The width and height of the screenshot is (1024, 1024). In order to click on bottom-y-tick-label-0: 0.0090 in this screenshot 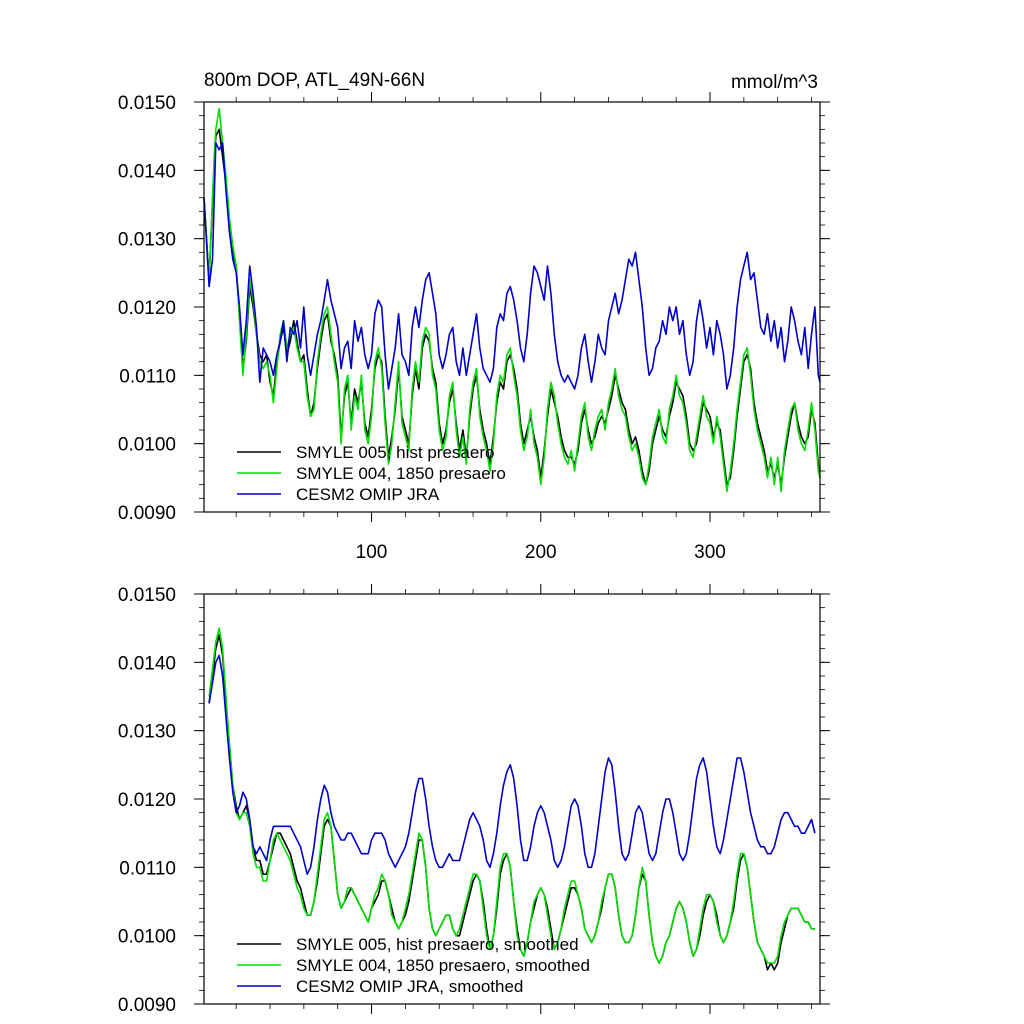, I will do `click(147, 1005)`.